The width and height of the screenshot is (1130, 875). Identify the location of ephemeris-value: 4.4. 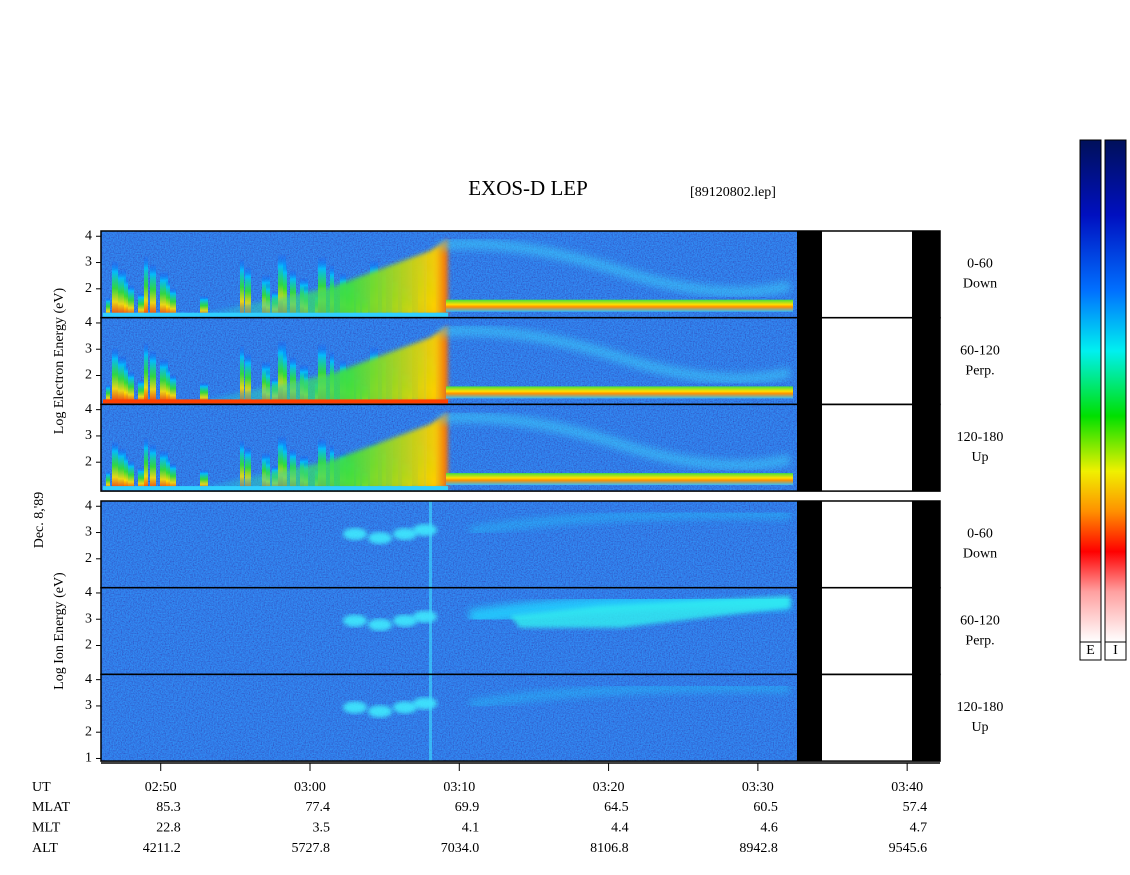
(620, 828).